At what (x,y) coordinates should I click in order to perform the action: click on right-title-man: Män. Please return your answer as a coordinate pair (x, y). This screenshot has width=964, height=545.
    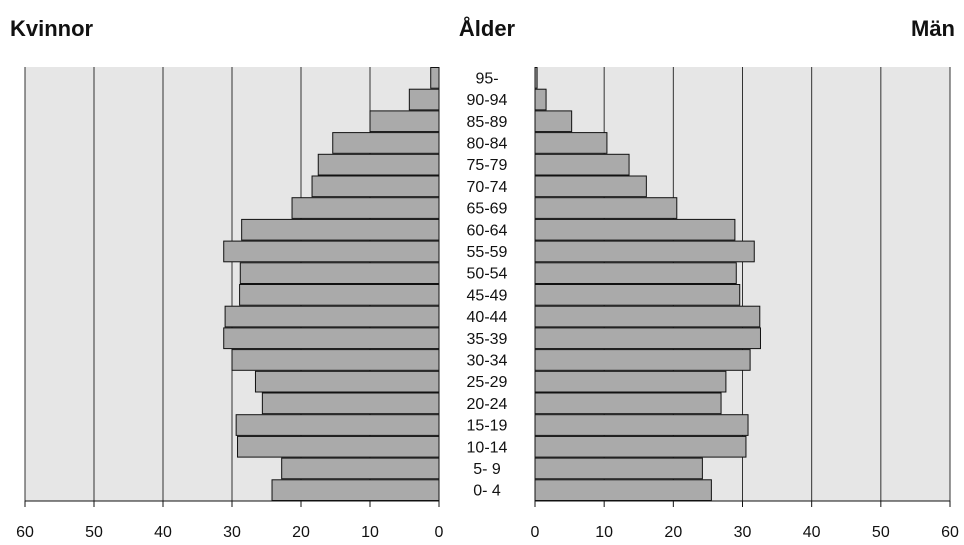
    Looking at the image, I should click on (933, 28).